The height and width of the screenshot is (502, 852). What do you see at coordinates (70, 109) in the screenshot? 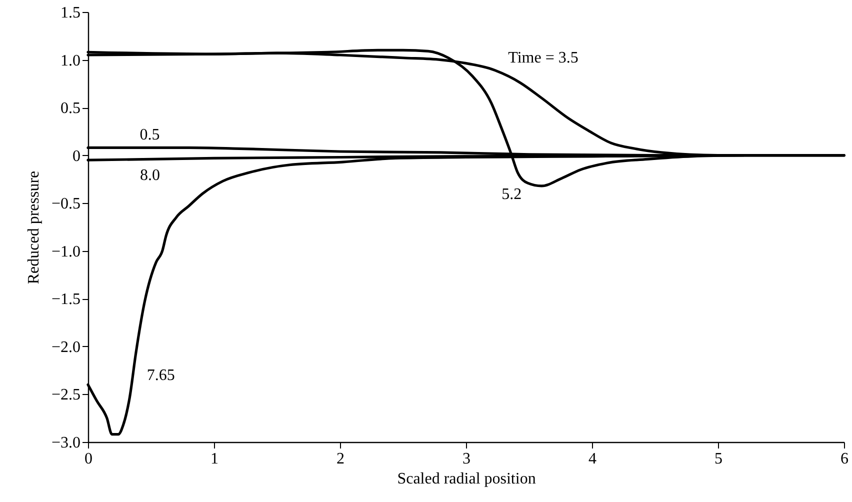
I see `y-tick-label: 0.5` at bounding box center [70, 109].